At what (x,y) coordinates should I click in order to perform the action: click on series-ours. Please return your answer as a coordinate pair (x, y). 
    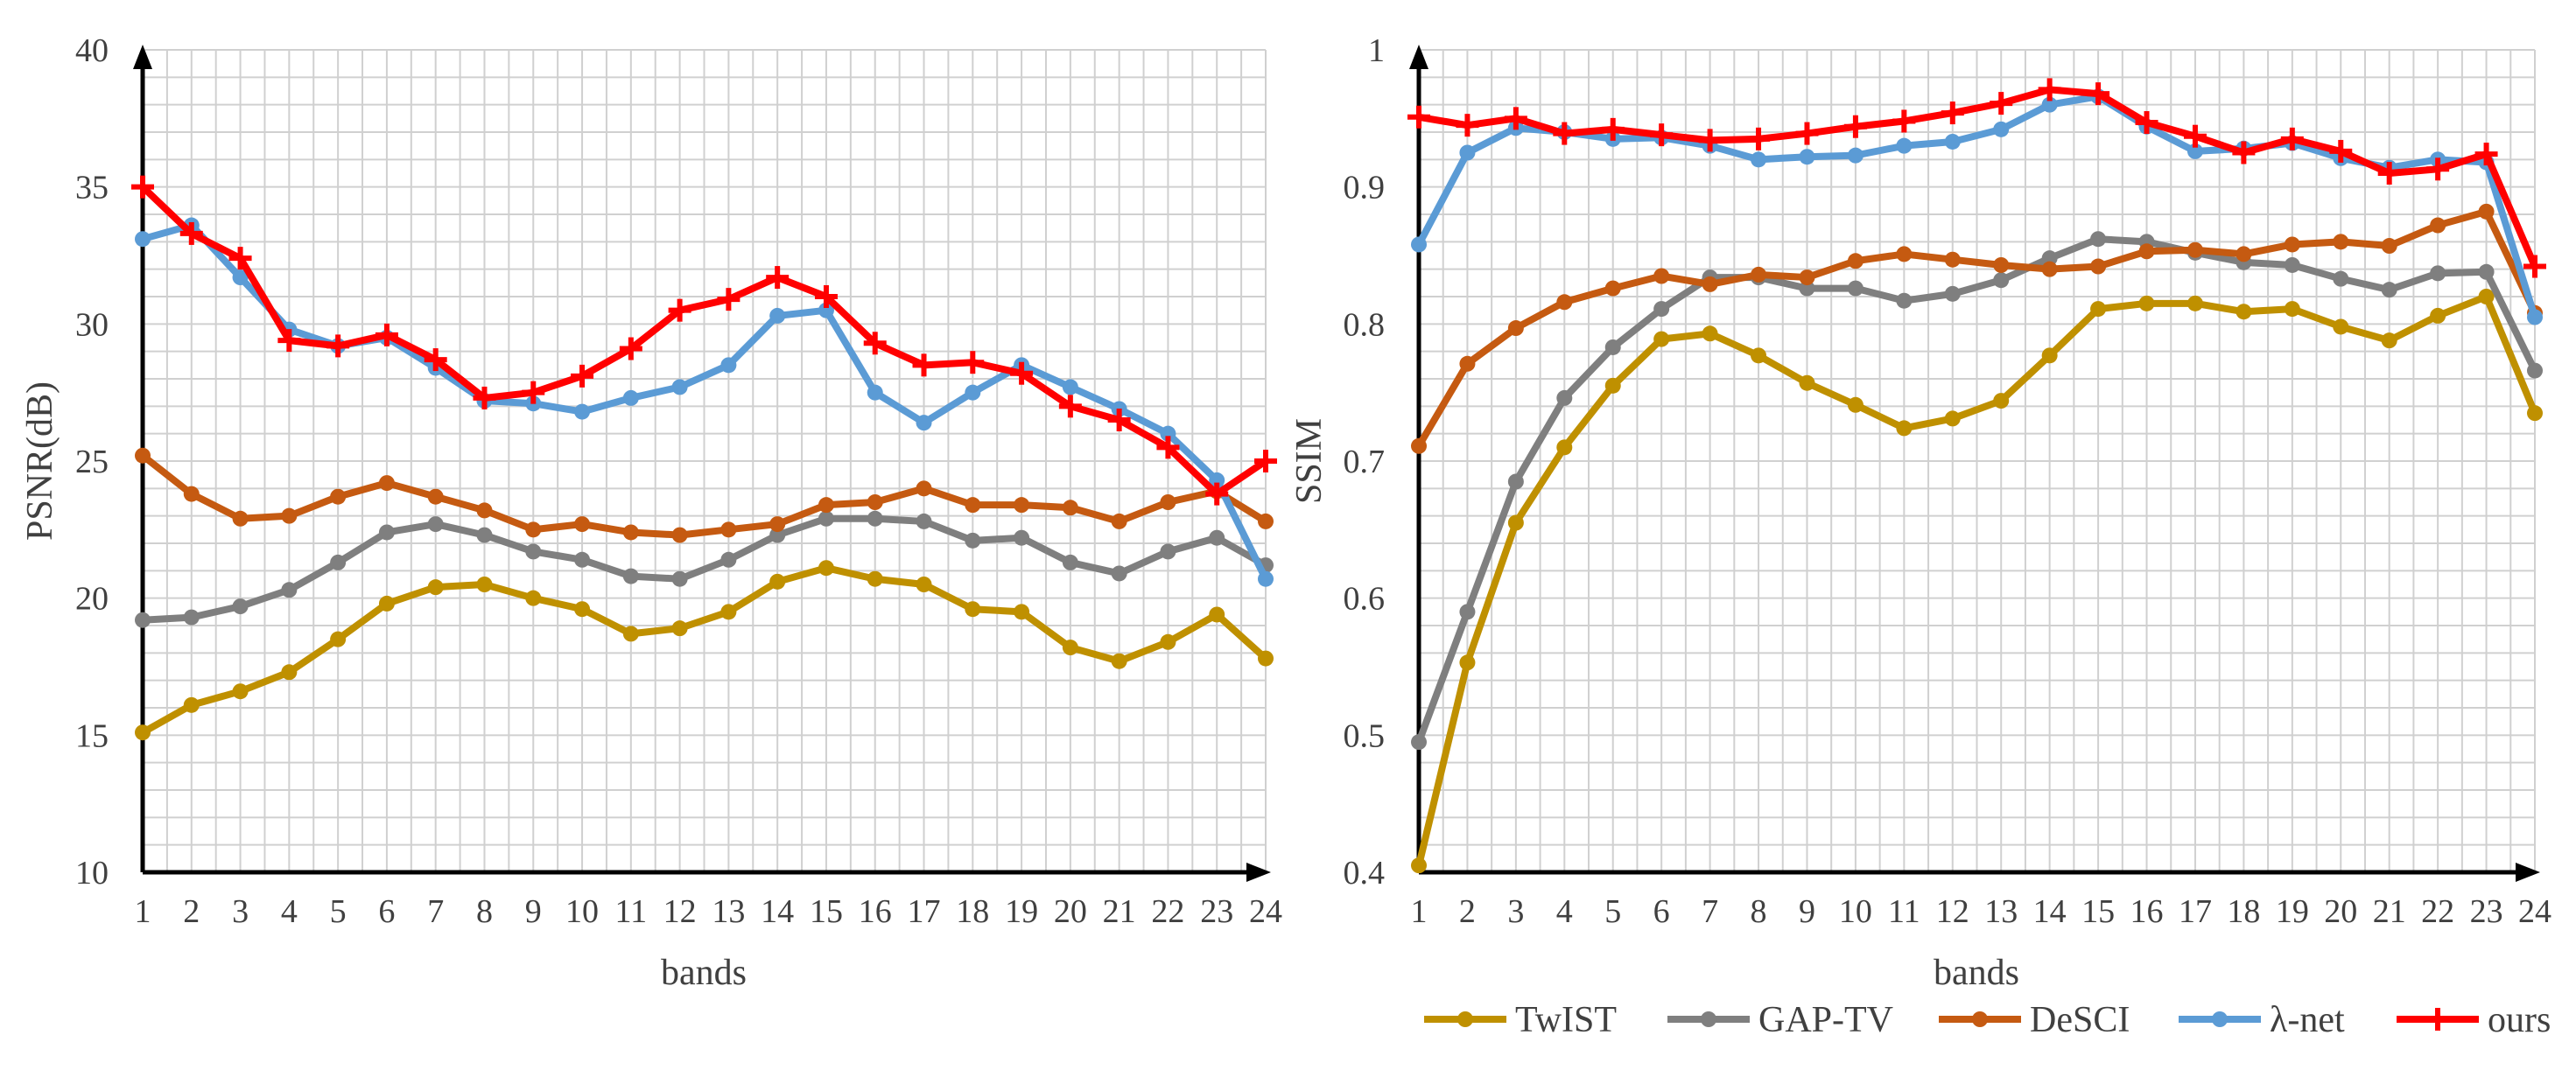
    Looking at the image, I should click on (1976, 178).